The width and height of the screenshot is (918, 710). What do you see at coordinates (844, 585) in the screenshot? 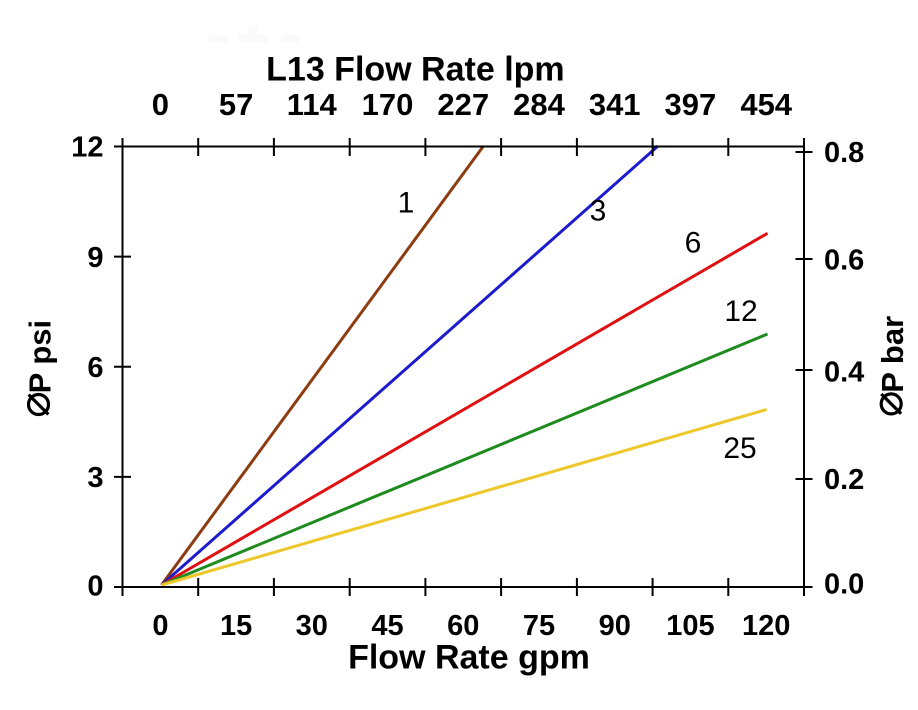
I see `svg-text: 0.0` at bounding box center [844, 585].